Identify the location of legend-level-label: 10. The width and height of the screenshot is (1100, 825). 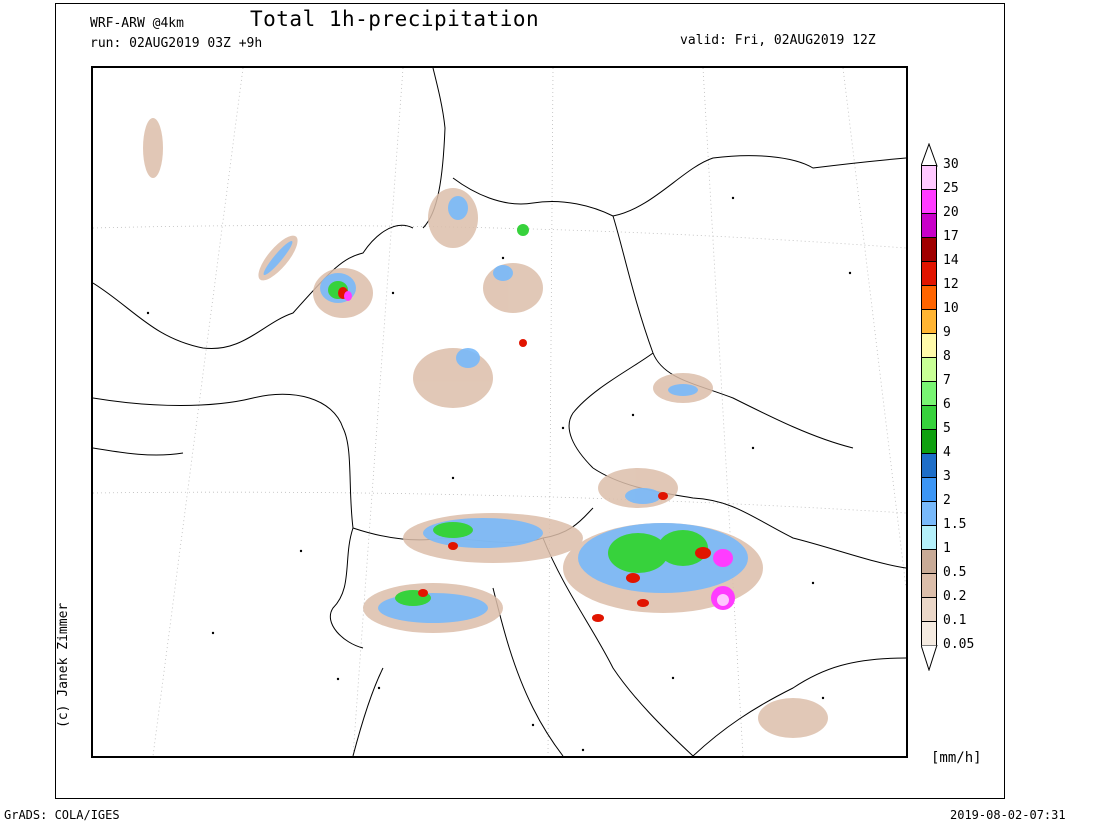
(951, 308).